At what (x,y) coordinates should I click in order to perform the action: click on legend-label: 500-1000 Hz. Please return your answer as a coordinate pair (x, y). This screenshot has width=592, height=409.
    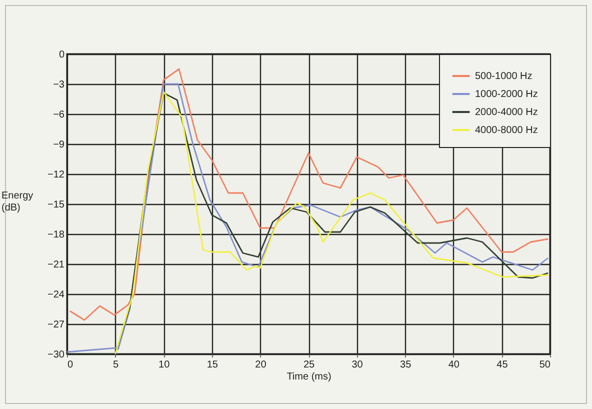
    Looking at the image, I should click on (503, 76).